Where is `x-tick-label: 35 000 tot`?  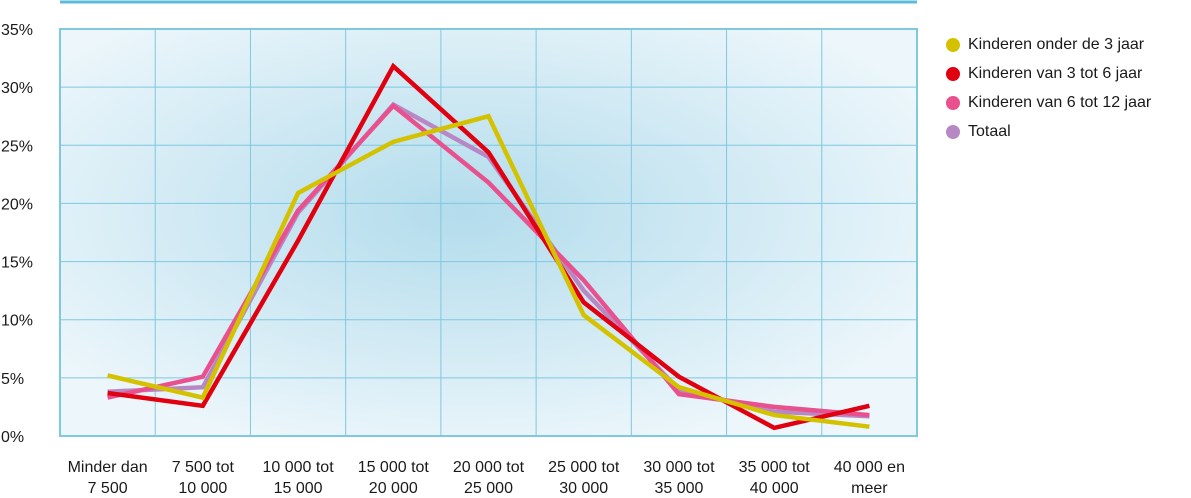 x-tick-label: 35 000 tot is located at coordinates (775, 467).